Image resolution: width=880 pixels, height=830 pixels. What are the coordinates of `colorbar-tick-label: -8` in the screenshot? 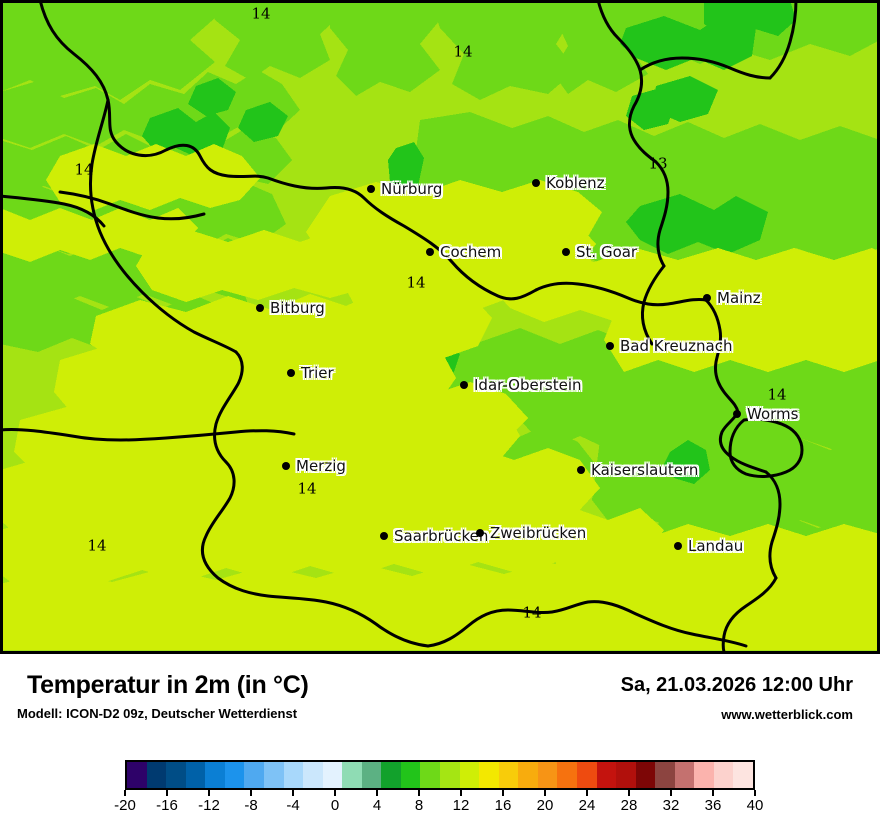 It's located at (251, 805).